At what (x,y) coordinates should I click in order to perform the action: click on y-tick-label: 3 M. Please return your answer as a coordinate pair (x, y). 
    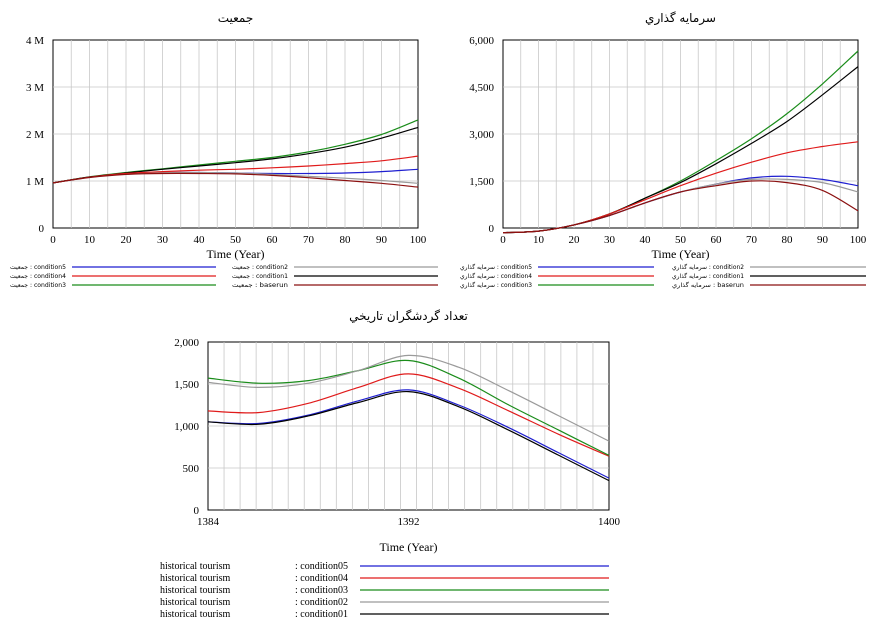
    Looking at the image, I should click on (35, 88).